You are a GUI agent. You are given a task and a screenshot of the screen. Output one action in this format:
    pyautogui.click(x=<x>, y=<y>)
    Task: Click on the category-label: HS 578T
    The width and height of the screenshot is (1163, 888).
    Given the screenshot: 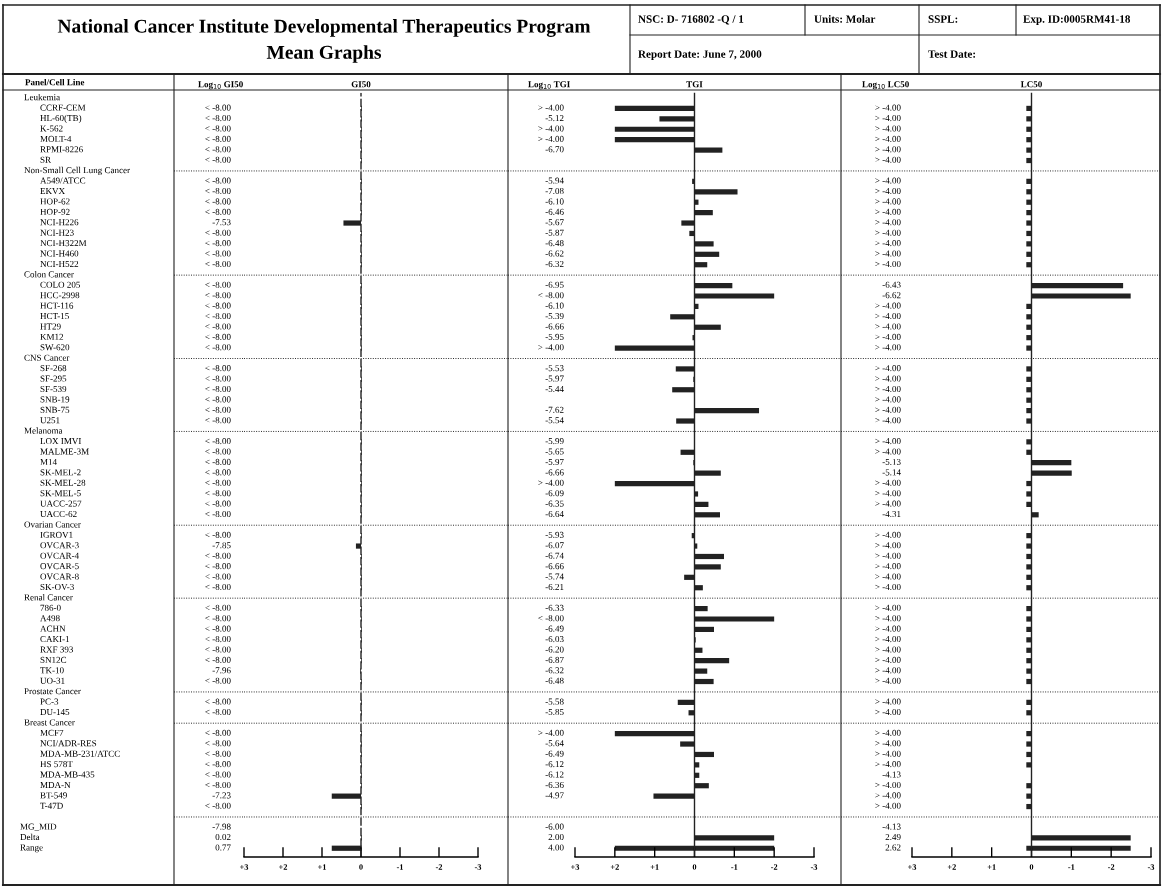 What is the action you would take?
    pyautogui.click(x=56, y=764)
    